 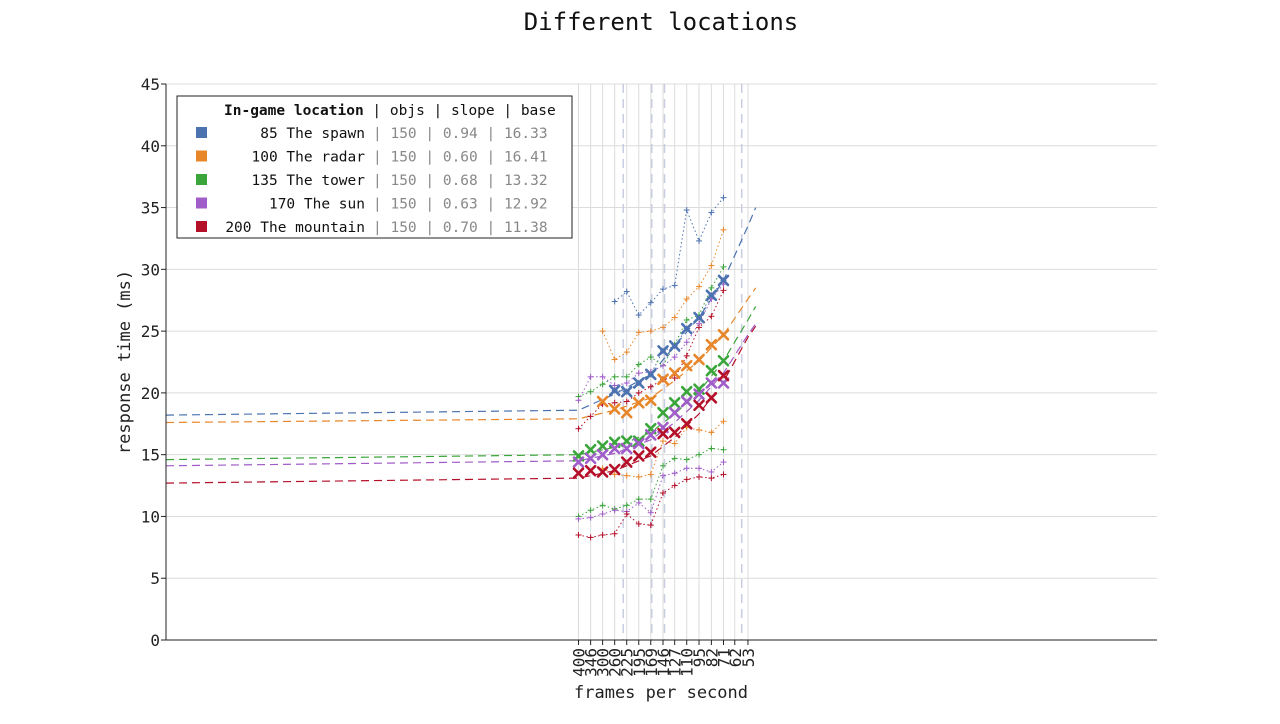 I want to click on legend-label: 85 The spawn, so click(x=312, y=134).